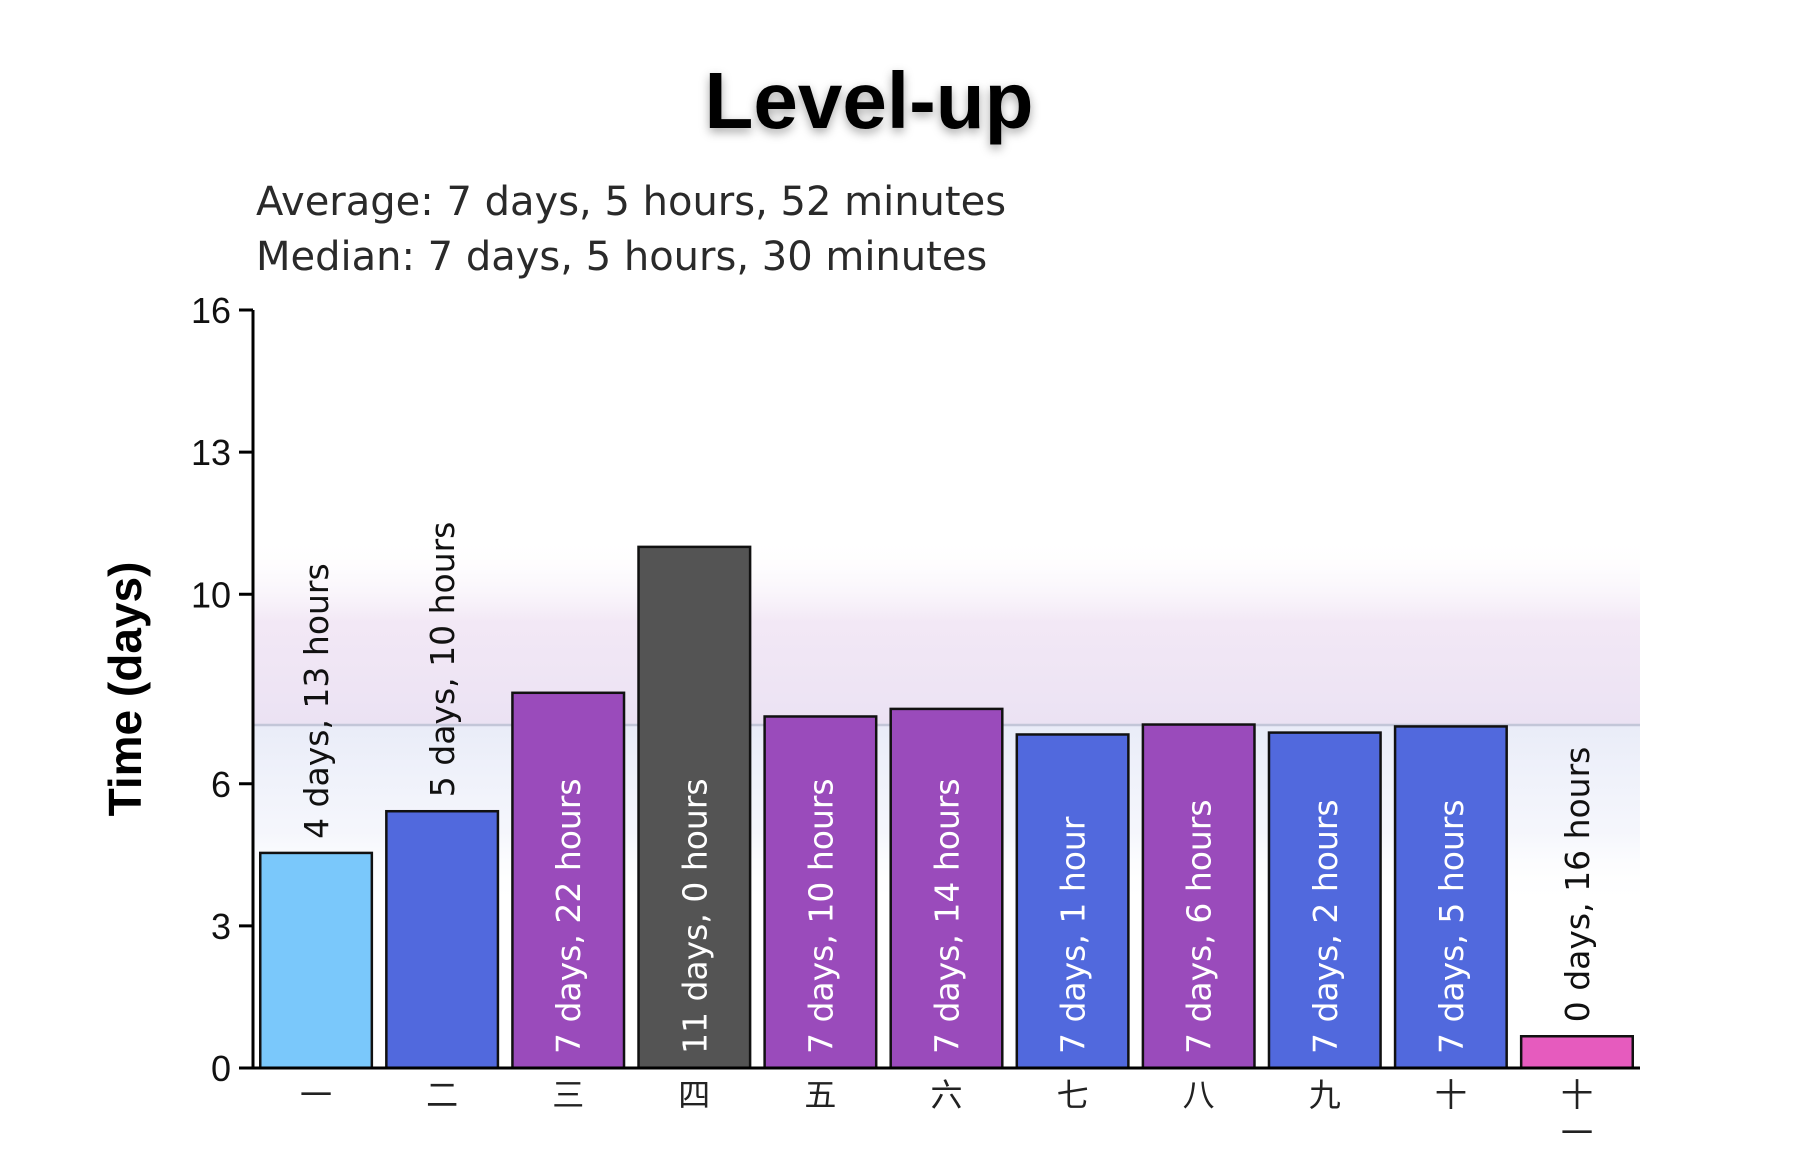  I want to click on x-tick-label: 五, so click(820, 1095).